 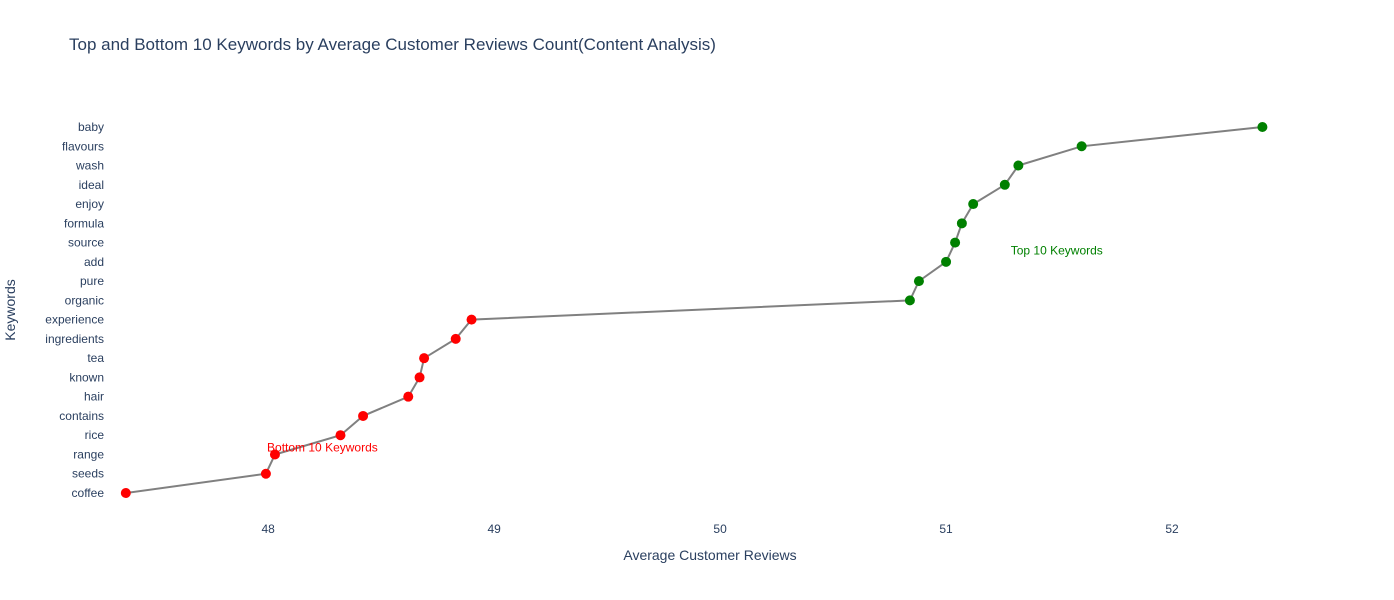 I want to click on y-axis-title: Keywords, so click(x=10, y=309).